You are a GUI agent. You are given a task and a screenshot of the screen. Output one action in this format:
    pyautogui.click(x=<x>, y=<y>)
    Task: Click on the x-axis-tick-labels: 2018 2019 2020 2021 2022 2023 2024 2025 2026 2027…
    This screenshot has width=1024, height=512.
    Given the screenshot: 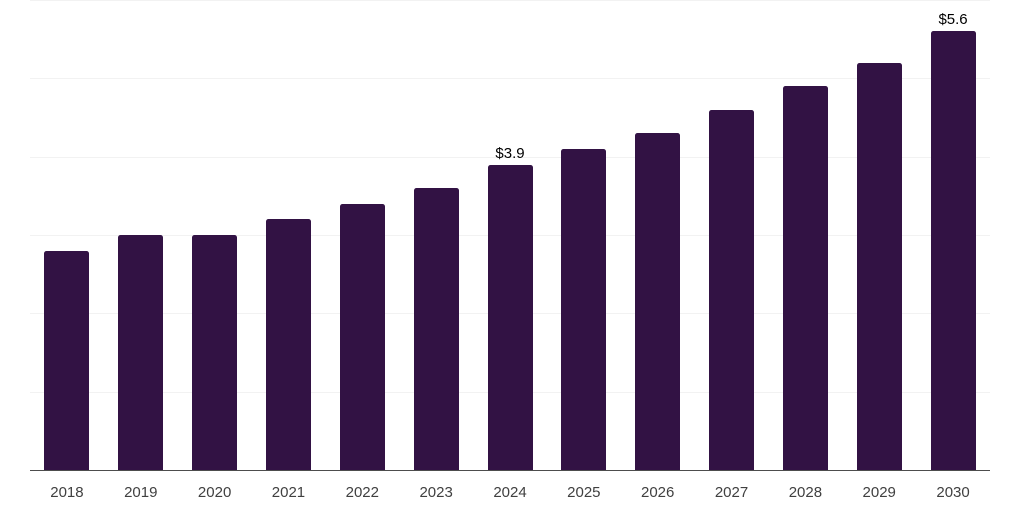 What is the action you would take?
    pyautogui.click(x=510, y=495)
    